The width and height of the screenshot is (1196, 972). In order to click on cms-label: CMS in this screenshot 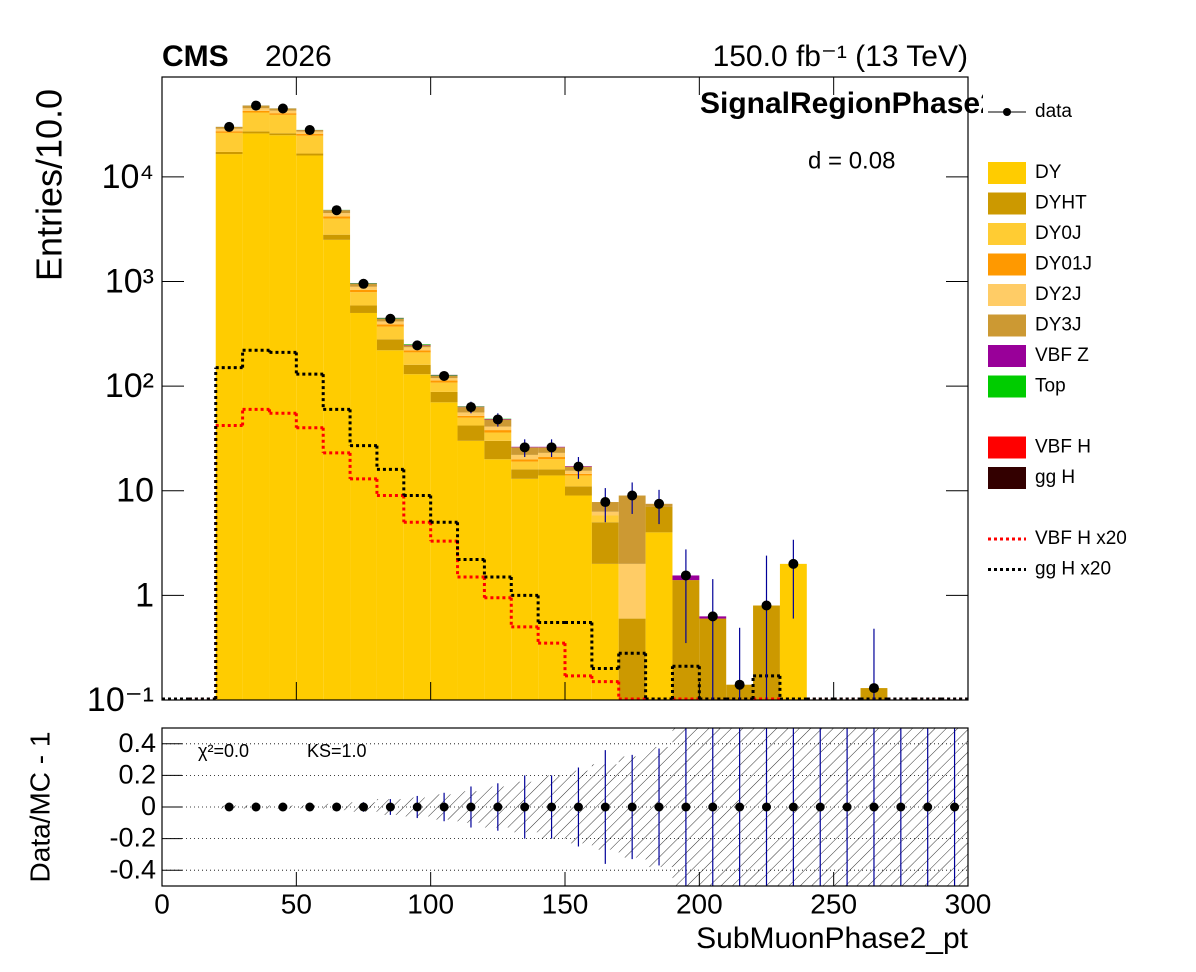, I will do `click(195, 56)`.